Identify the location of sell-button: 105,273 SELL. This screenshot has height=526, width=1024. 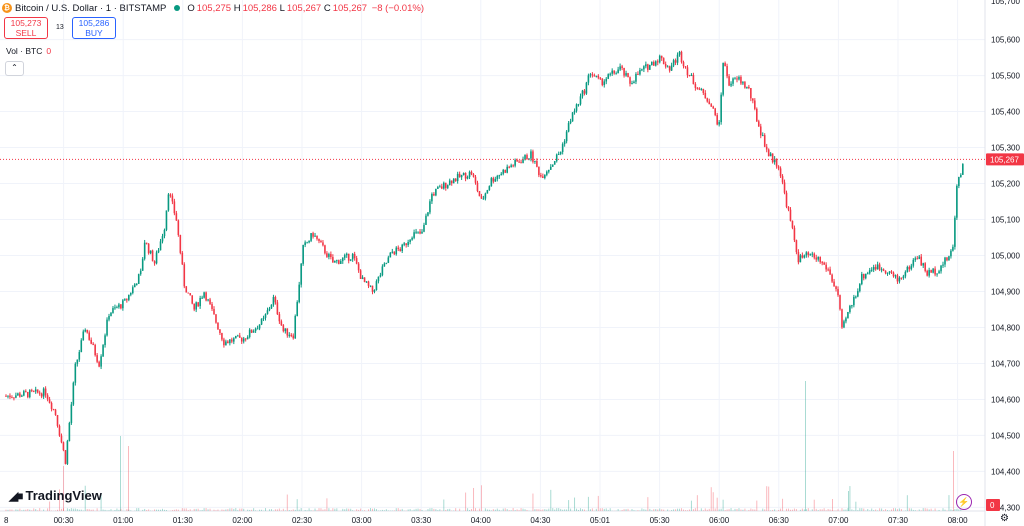
(26, 28).